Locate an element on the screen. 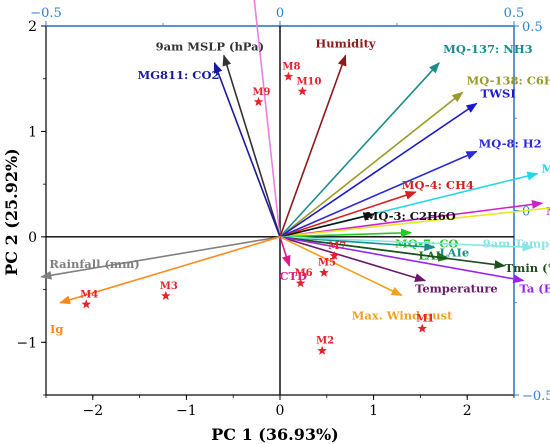 The height and width of the screenshot is (444, 550). vector-label-tmin-c: Tmin (°C) is located at coordinates (527, 268).